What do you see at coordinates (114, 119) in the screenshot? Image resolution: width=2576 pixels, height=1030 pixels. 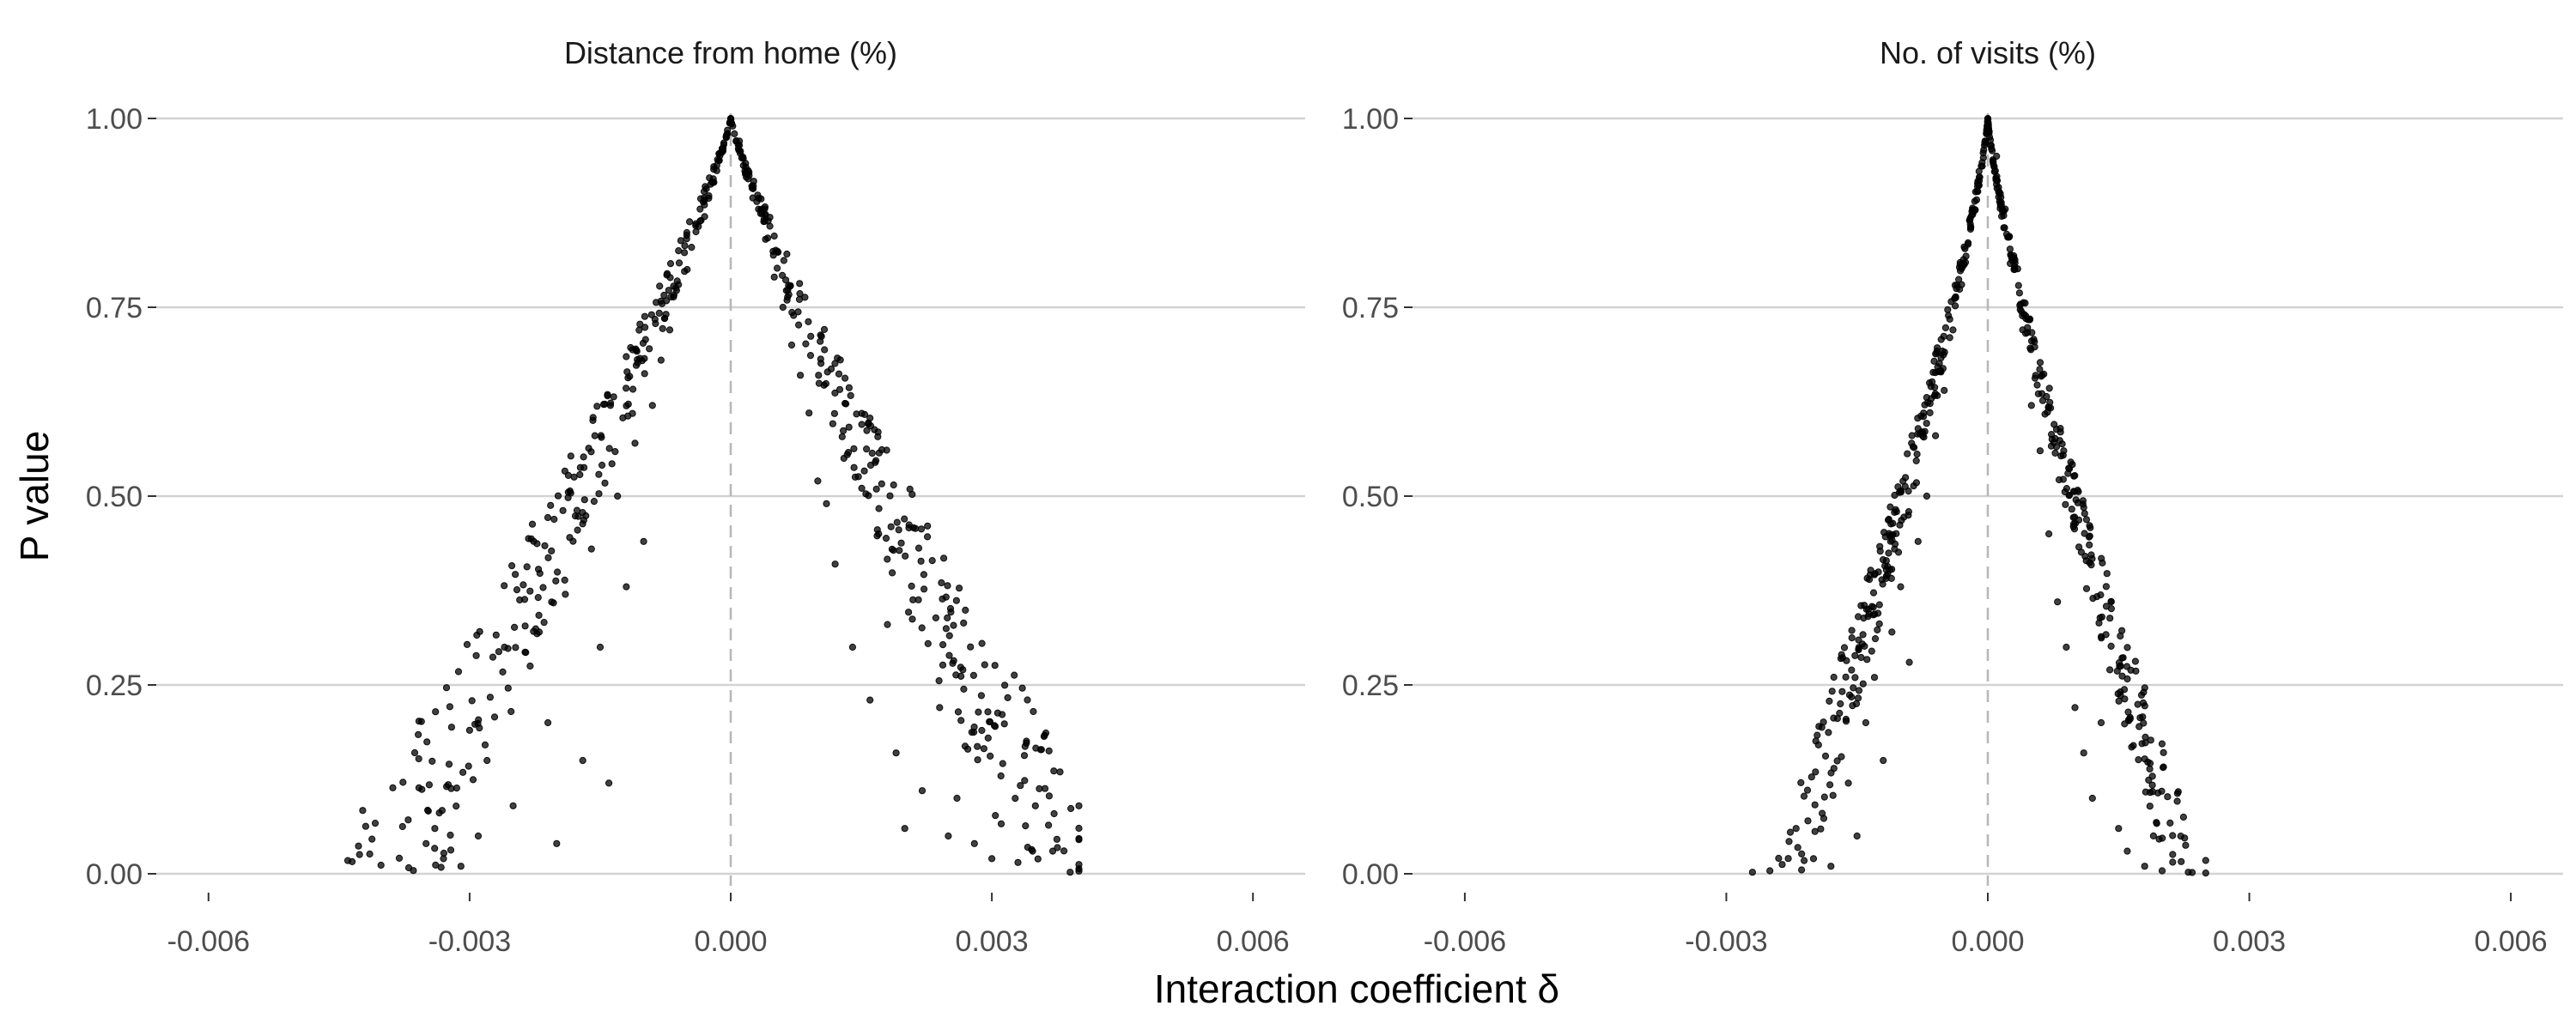 I see `y-tick-label: 1.00` at bounding box center [114, 119].